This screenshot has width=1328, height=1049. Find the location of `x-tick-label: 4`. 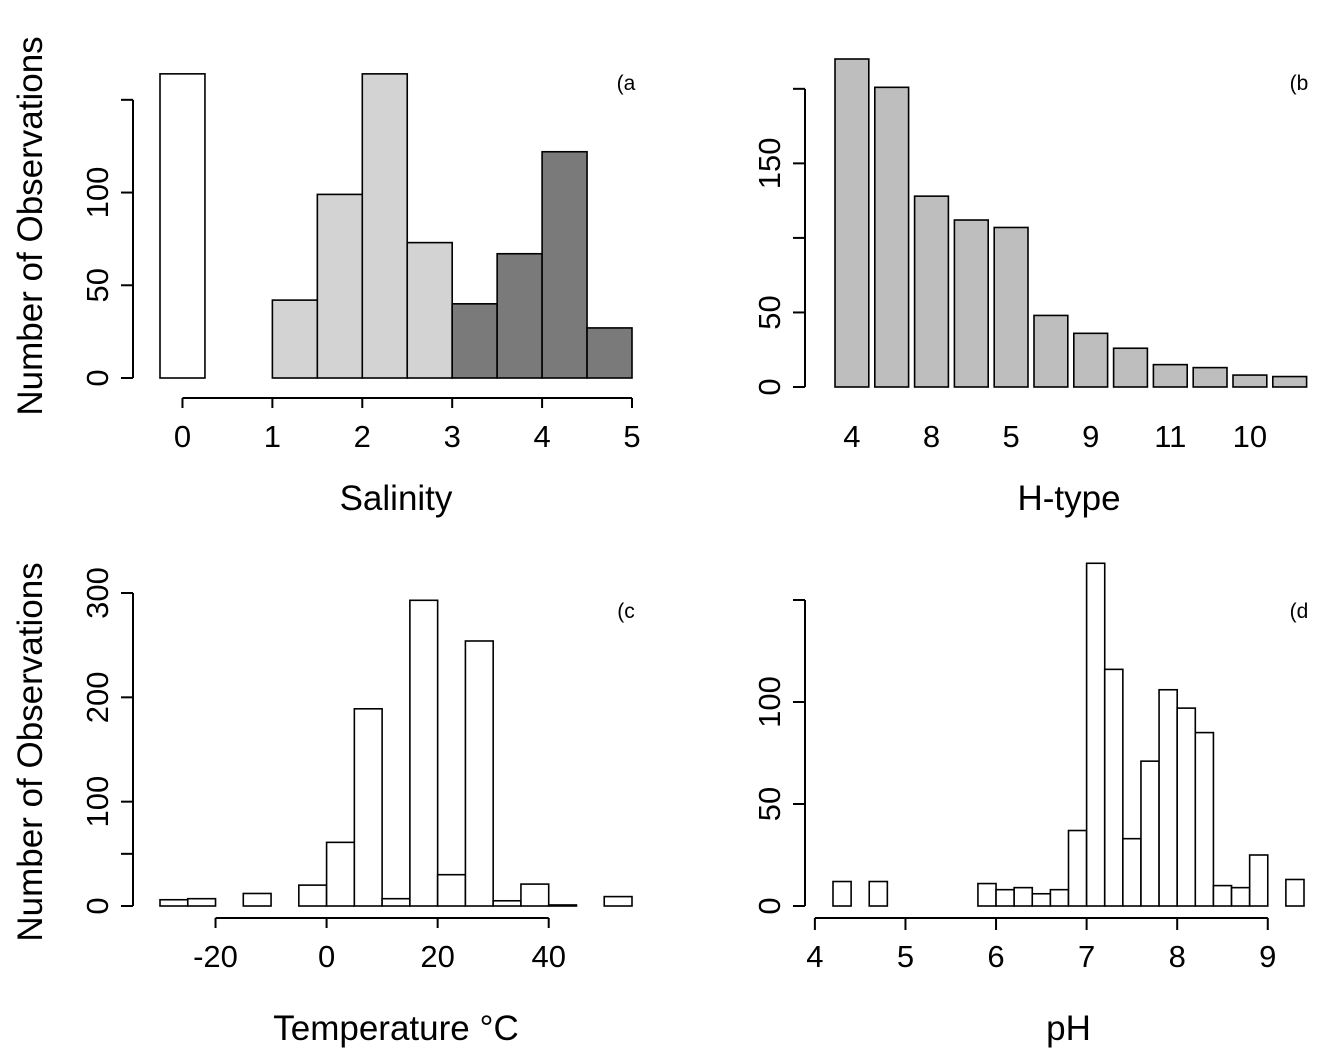

x-tick-label: 4 is located at coordinates (814, 956).